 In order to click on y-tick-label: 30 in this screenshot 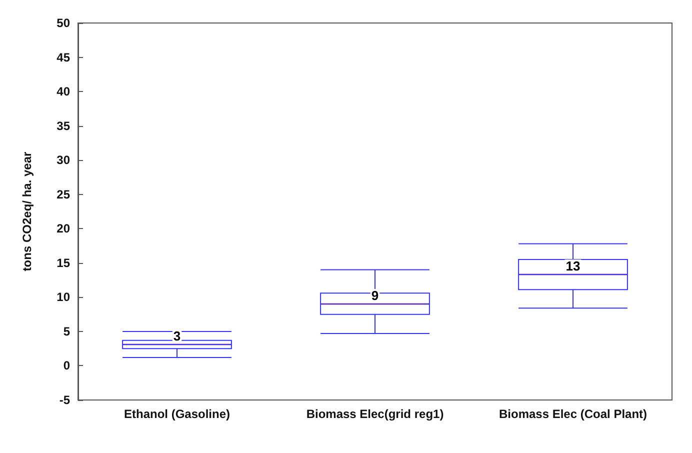, I will do `click(63, 160)`.